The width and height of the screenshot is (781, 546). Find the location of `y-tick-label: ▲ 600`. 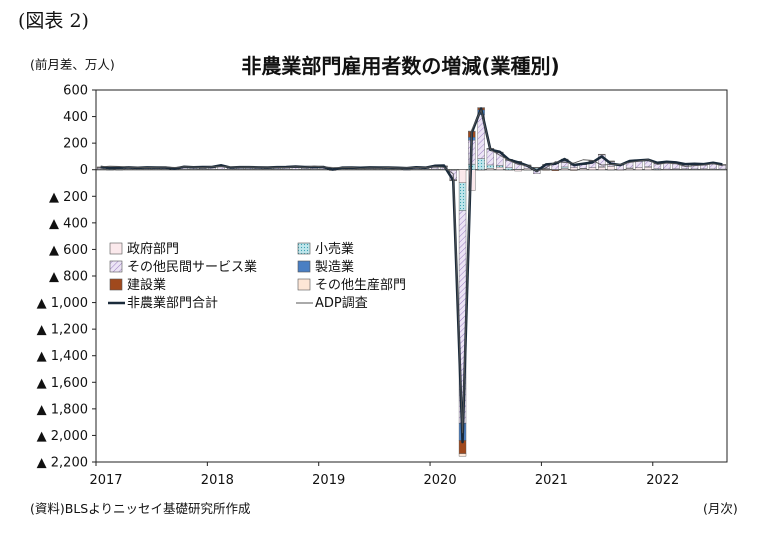

y-tick-label: ▲ 600 is located at coordinates (68, 250).